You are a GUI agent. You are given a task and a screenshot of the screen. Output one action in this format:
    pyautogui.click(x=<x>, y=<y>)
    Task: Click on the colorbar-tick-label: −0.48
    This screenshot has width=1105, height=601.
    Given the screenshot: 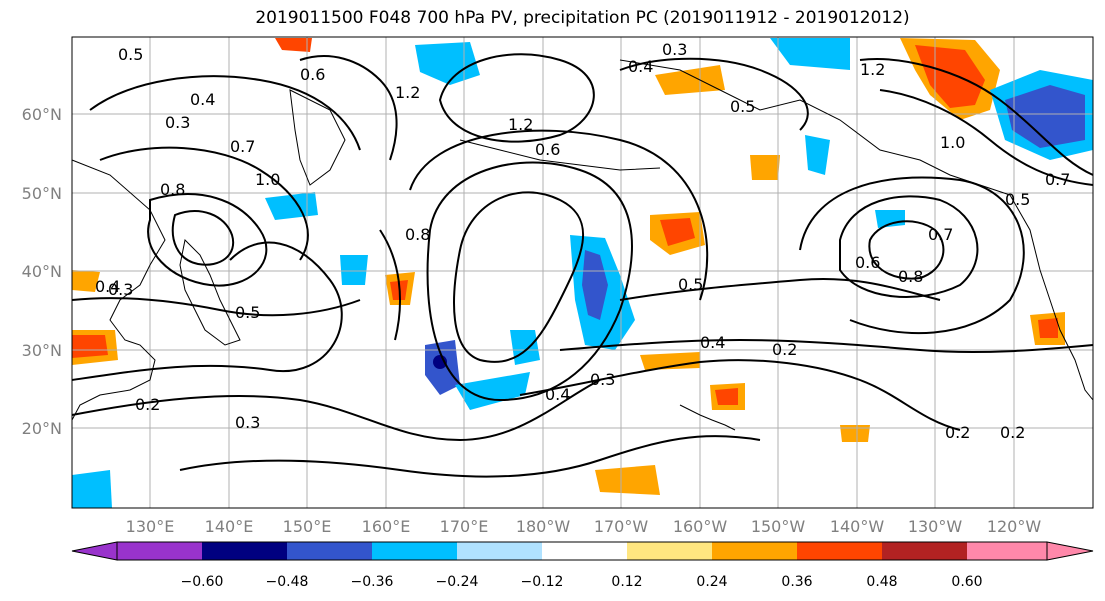 What is the action you would take?
    pyautogui.click(x=287, y=582)
    